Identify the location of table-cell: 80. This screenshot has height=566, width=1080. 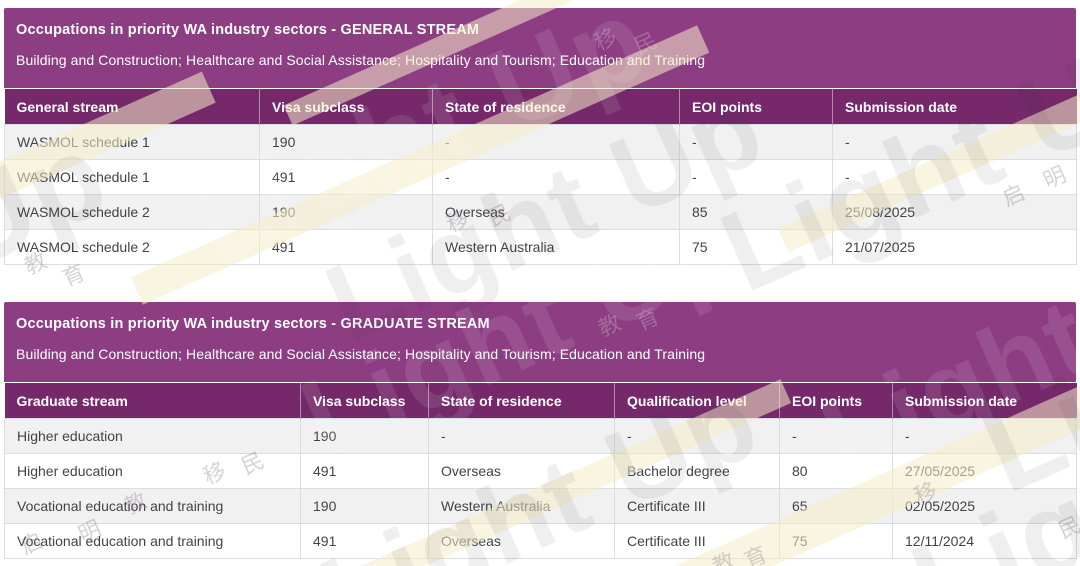
(836, 471).